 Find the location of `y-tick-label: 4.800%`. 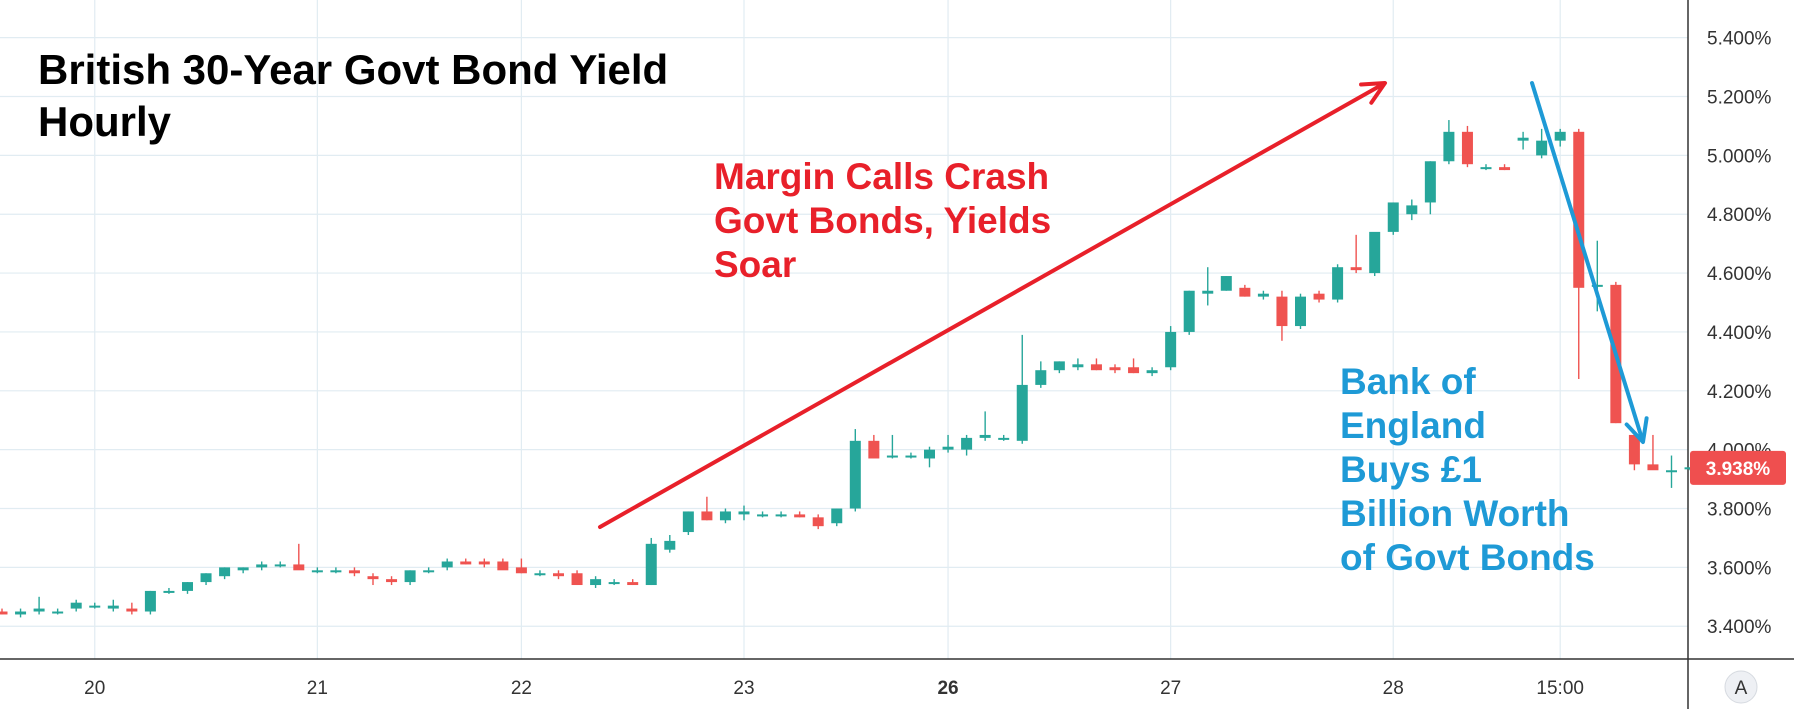

y-tick-label: 4.800% is located at coordinates (1739, 215).